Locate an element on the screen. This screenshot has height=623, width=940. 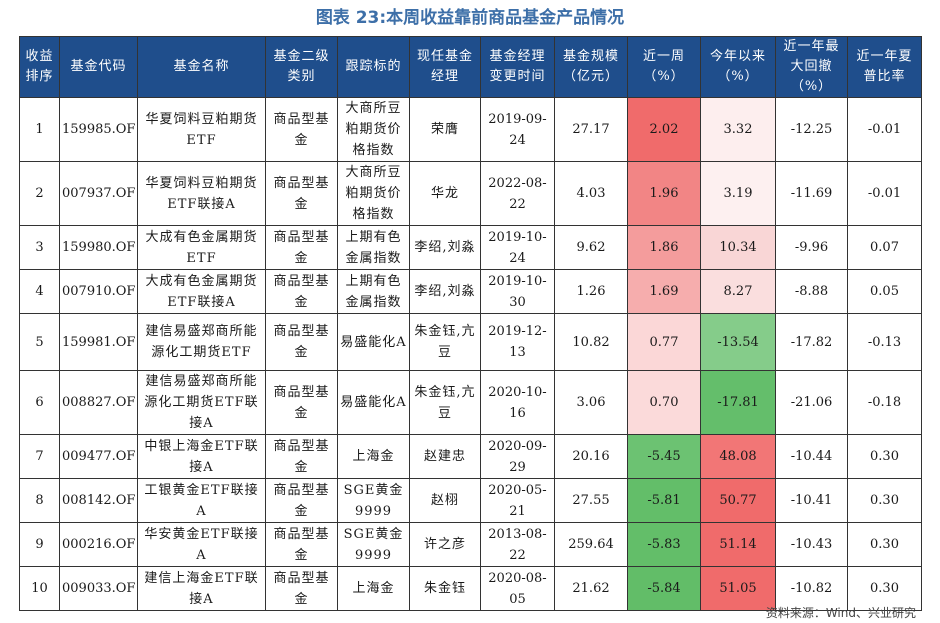
manager-cell: 朱金钰 is located at coordinates (445, 588).